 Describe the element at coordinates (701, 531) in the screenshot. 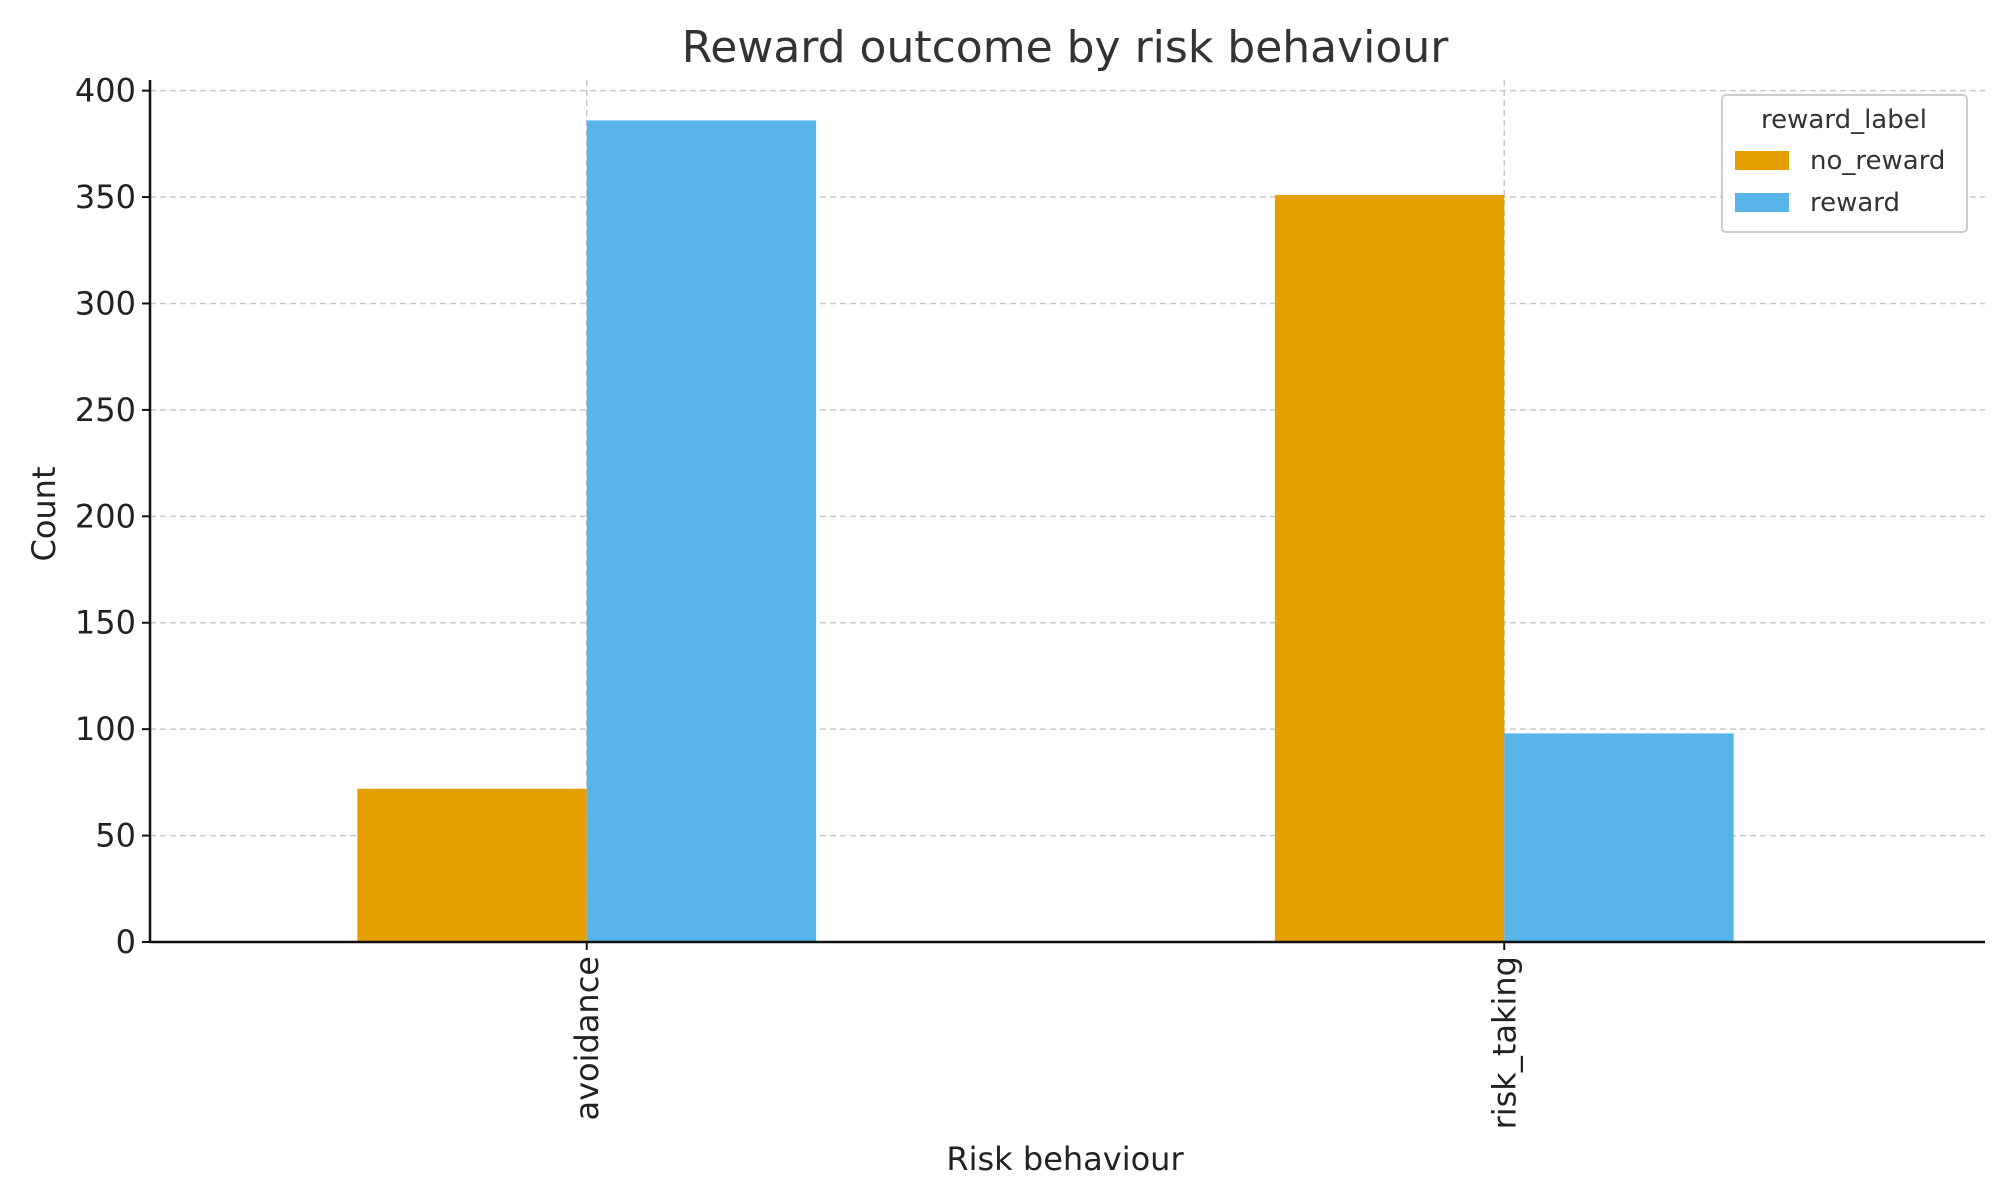

I see `bar-reward-avoidance` at that location.